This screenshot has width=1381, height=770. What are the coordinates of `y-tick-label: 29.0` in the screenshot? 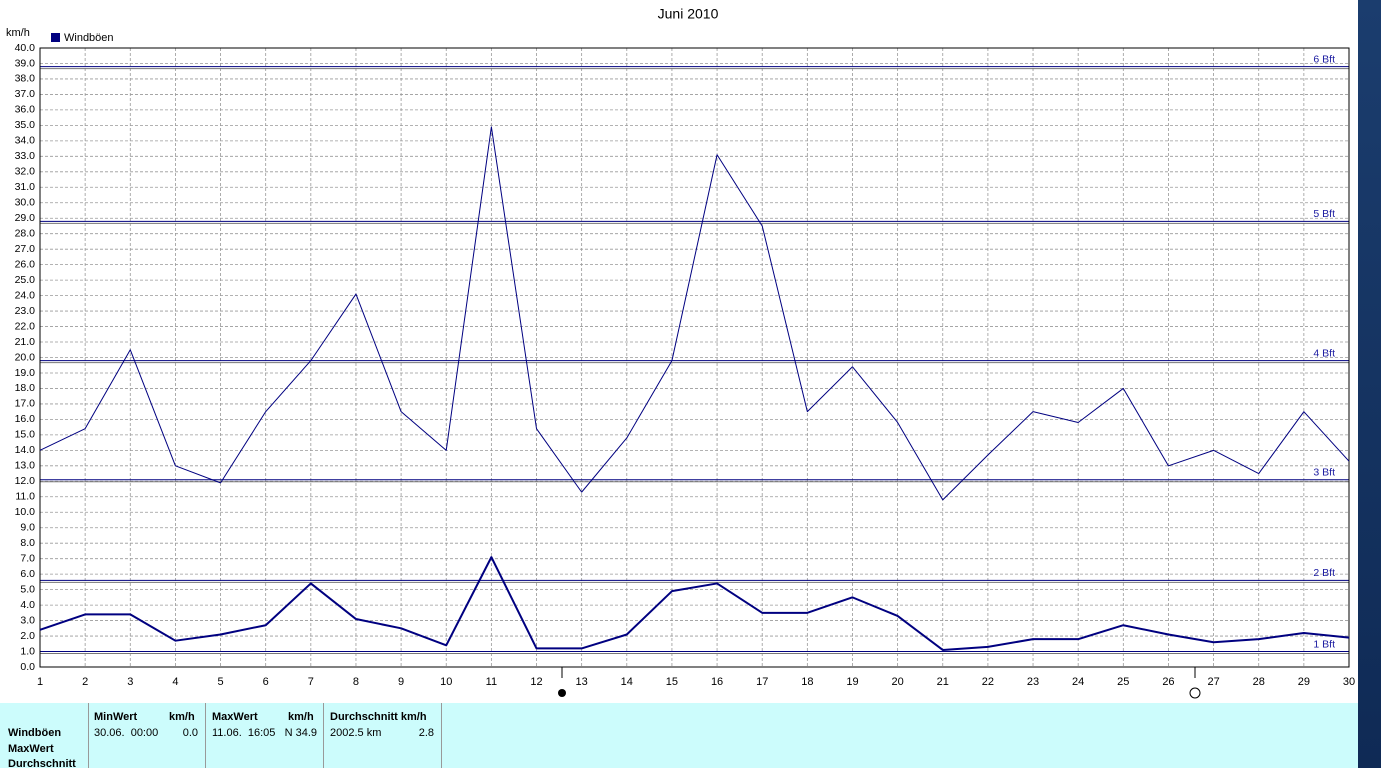 It's located at (25, 218).